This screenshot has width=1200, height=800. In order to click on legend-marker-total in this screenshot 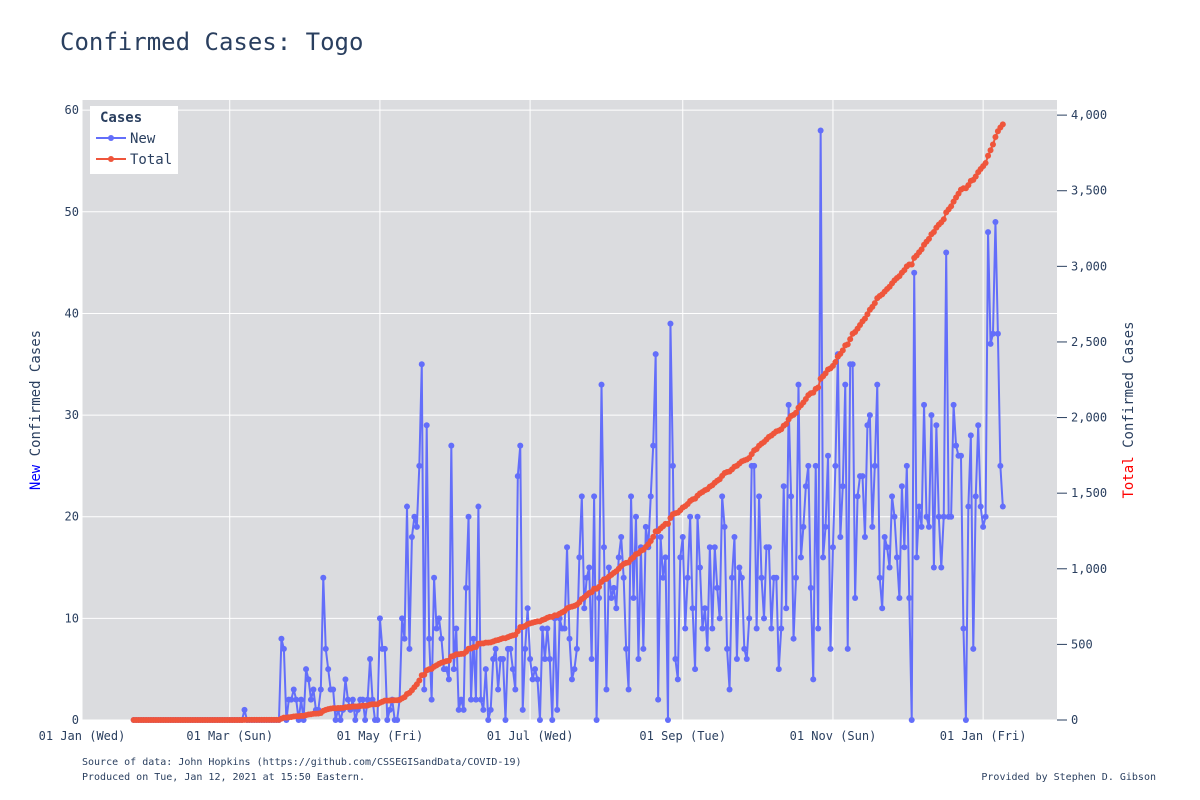, I will do `click(111, 159)`.